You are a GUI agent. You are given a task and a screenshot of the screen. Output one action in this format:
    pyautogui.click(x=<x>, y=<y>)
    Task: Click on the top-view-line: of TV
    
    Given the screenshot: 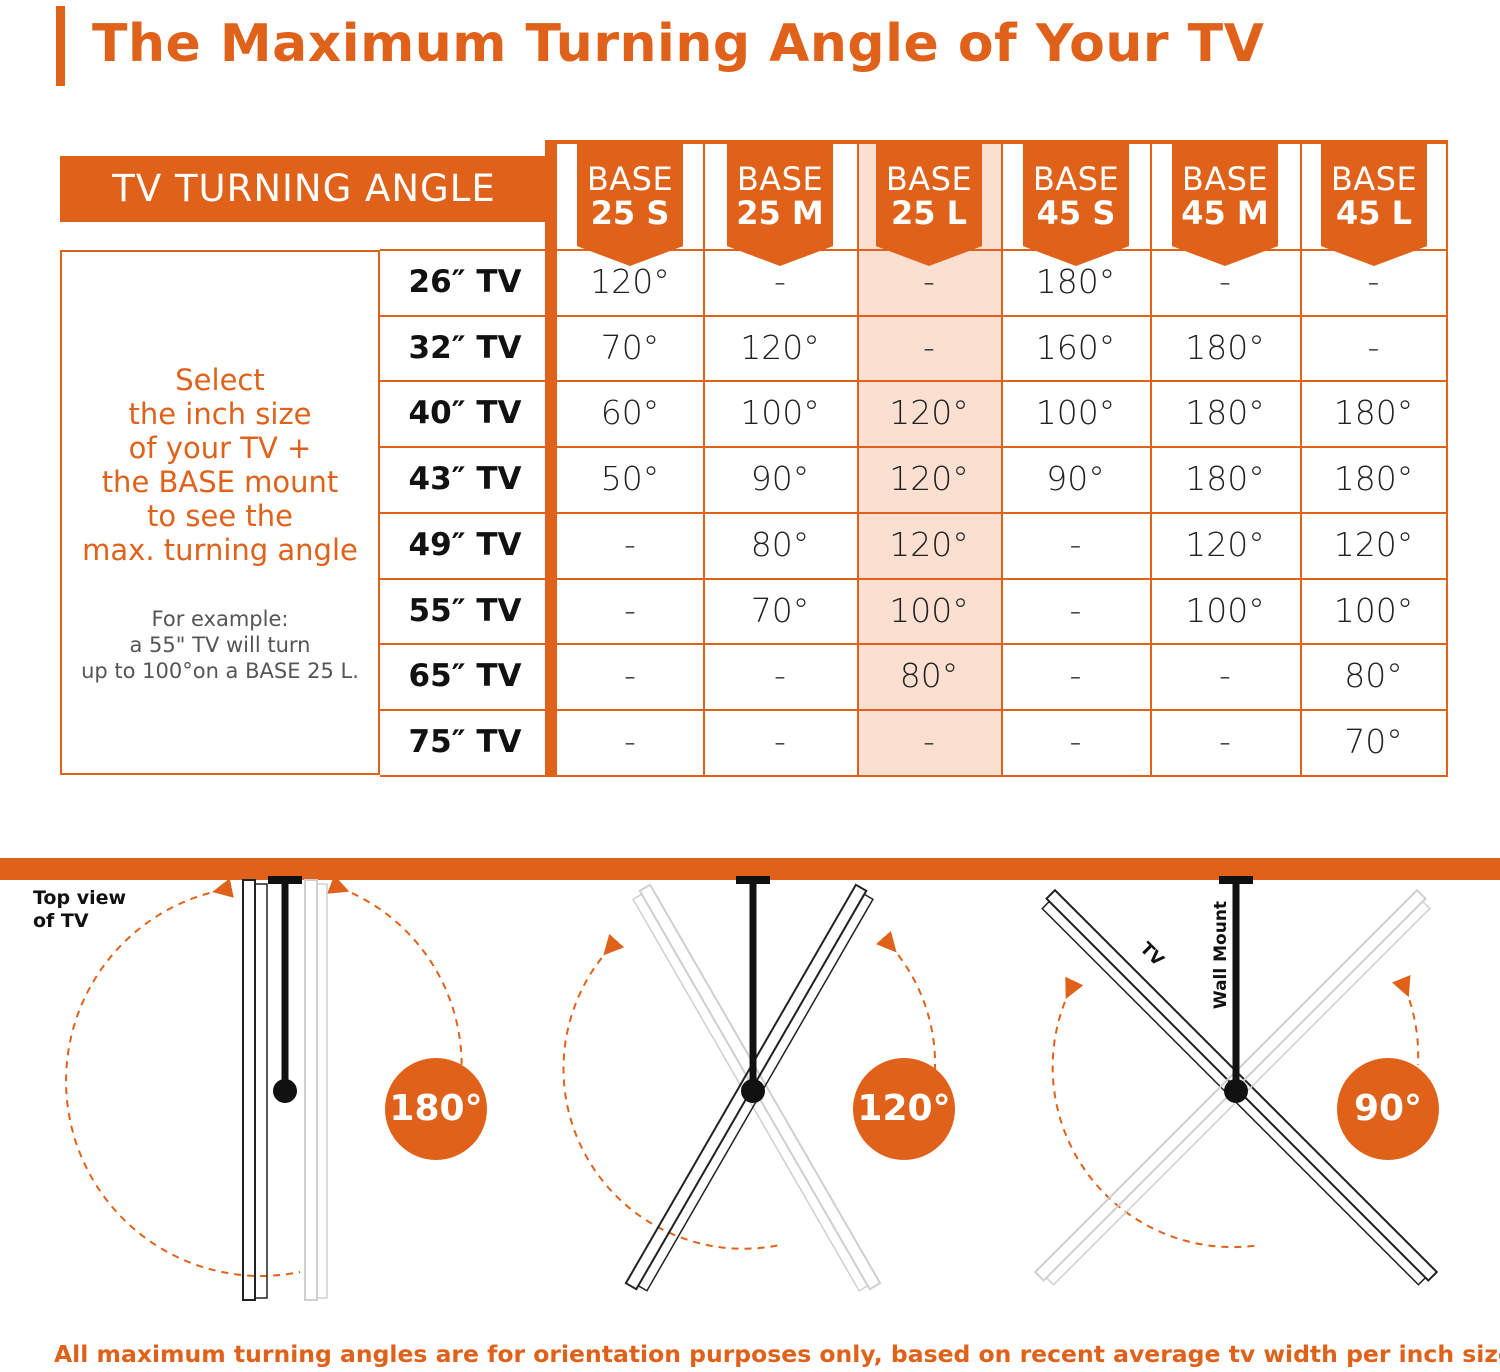 What is the action you would take?
    pyautogui.click(x=61, y=921)
    